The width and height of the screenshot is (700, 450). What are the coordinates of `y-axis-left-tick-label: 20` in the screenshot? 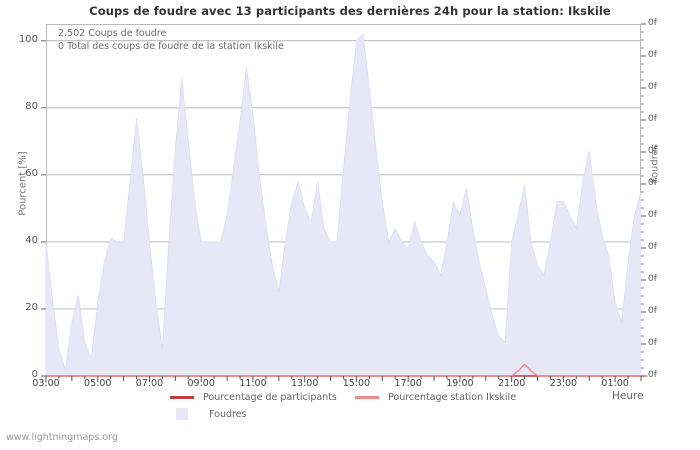 It's located at (31, 307).